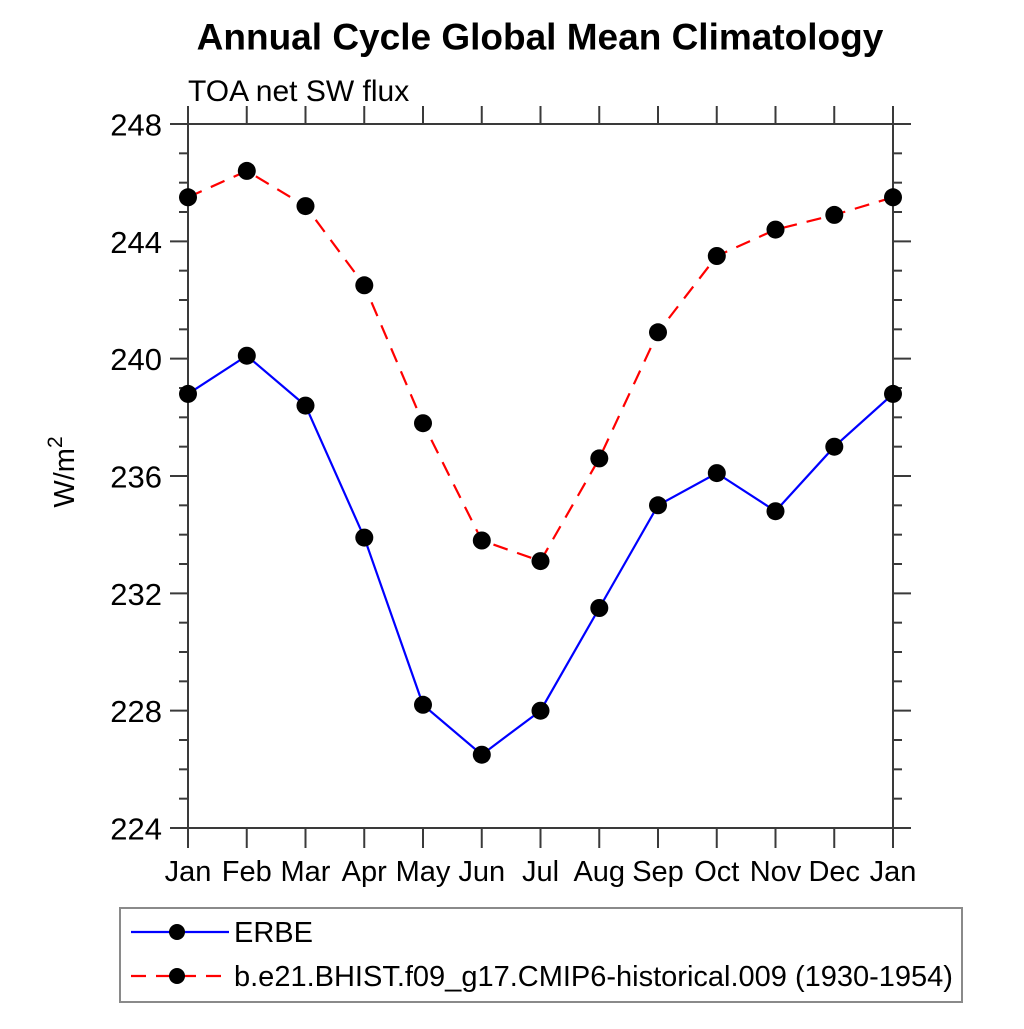 The width and height of the screenshot is (1024, 1029). I want to click on y-tick-label: 240, so click(136, 359).